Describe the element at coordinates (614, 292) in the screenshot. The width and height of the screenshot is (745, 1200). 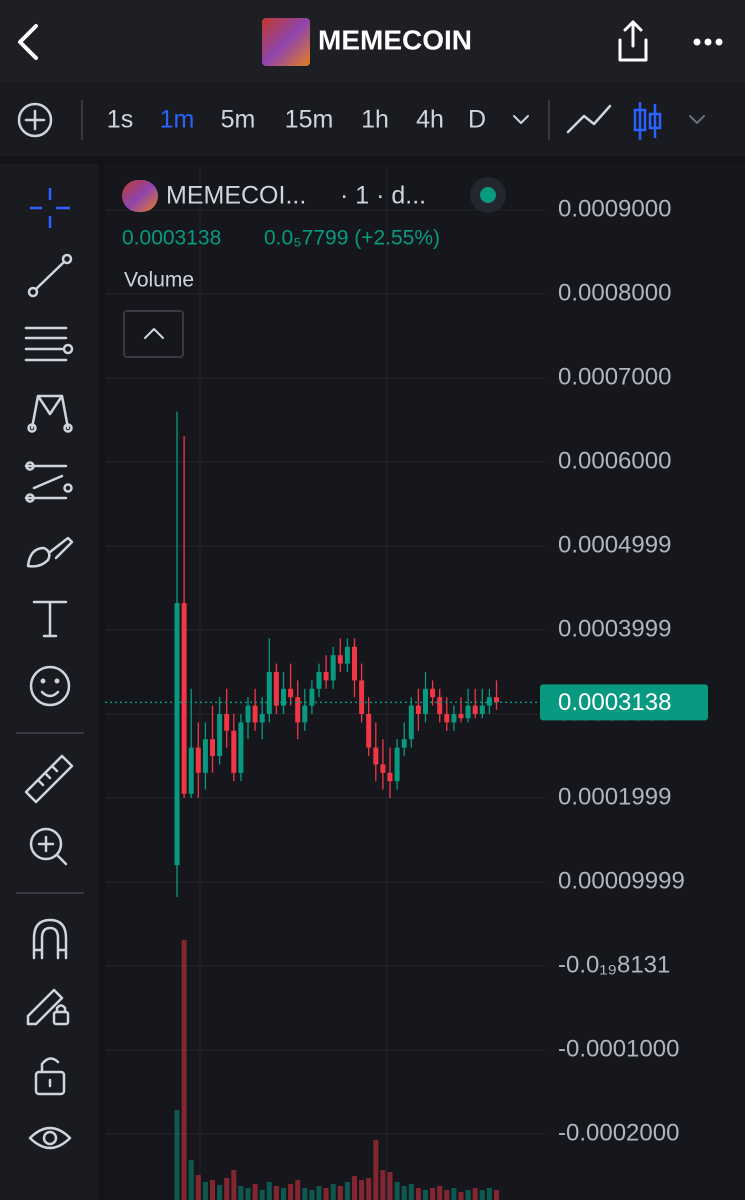
I see `y-tick-label: 0.0008000` at that location.